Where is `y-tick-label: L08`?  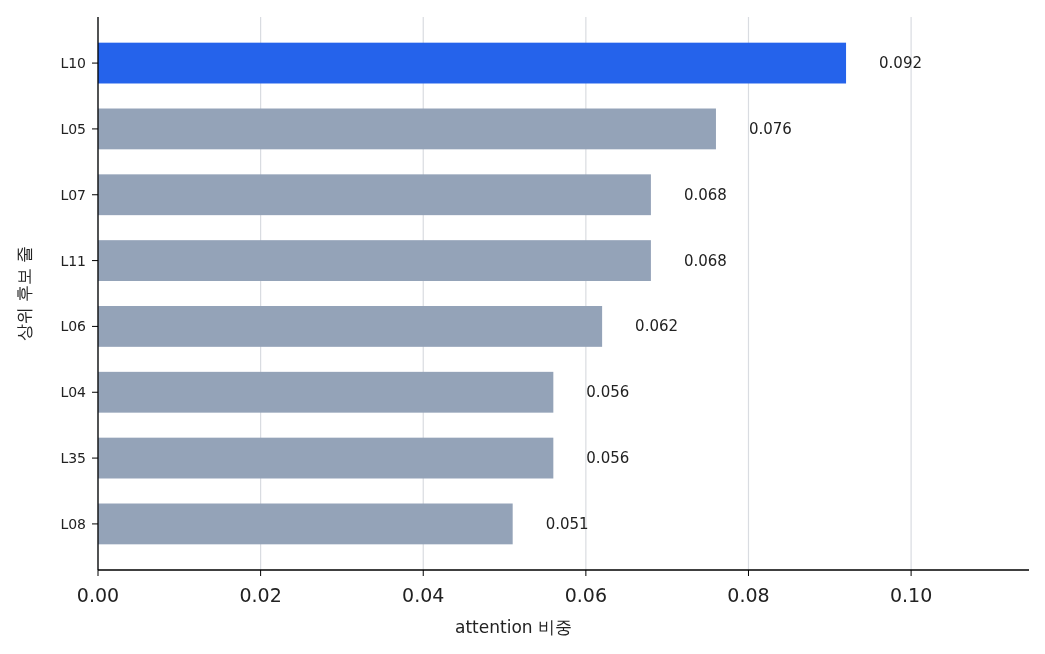 y-tick-label: L08 is located at coordinates (73, 523).